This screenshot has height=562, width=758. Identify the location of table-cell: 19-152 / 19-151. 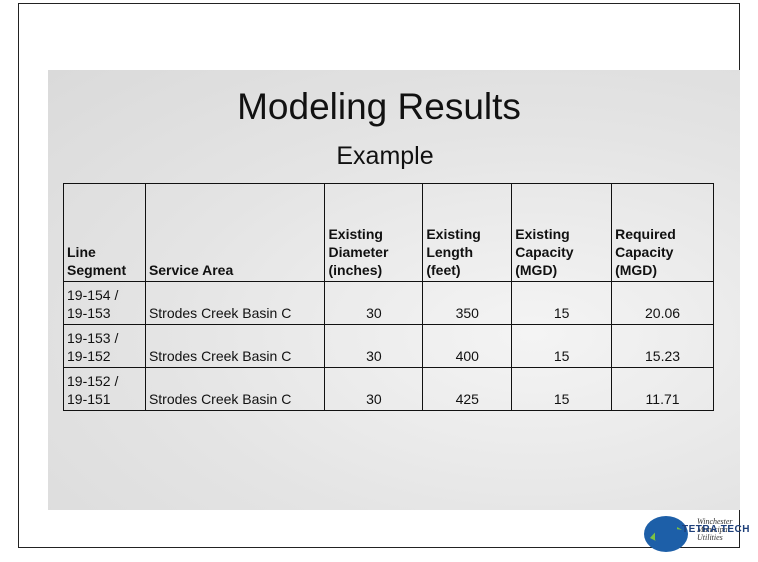
(104, 389).